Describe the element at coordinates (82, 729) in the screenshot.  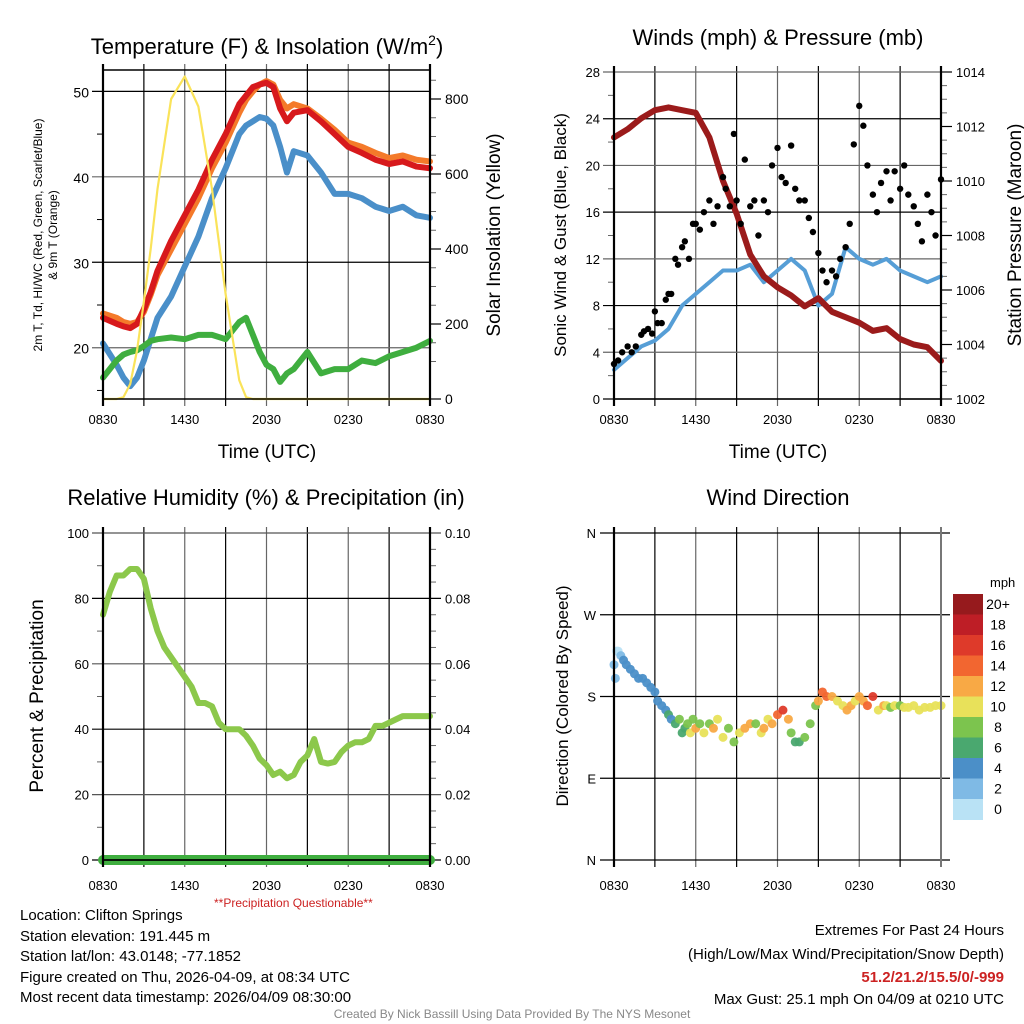
I see `y-tick-label: 40` at that location.